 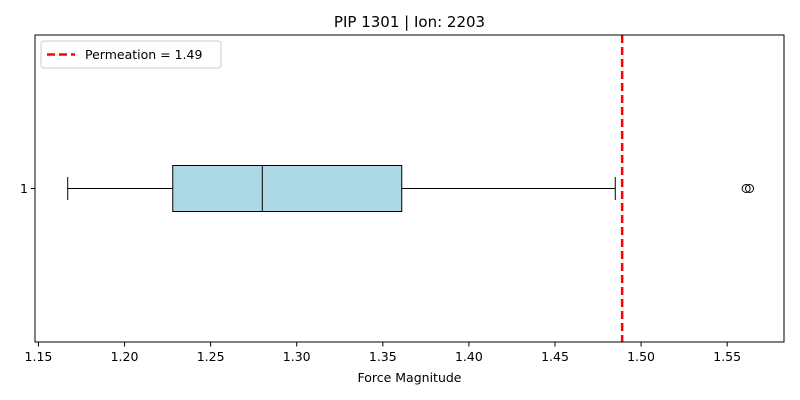 I want to click on x-tick-label: 1.35, so click(x=383, y=356).